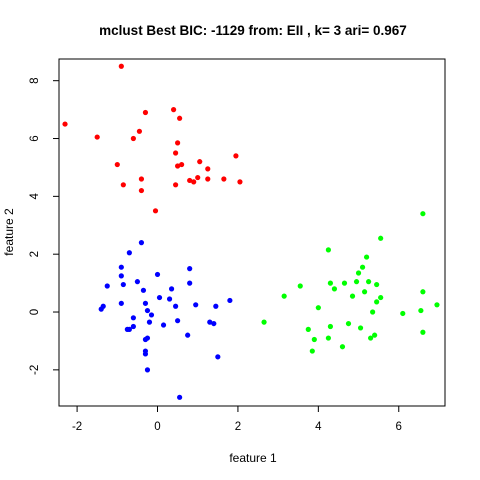  I want to click on y-tick-label: 8, so click(35, 80).